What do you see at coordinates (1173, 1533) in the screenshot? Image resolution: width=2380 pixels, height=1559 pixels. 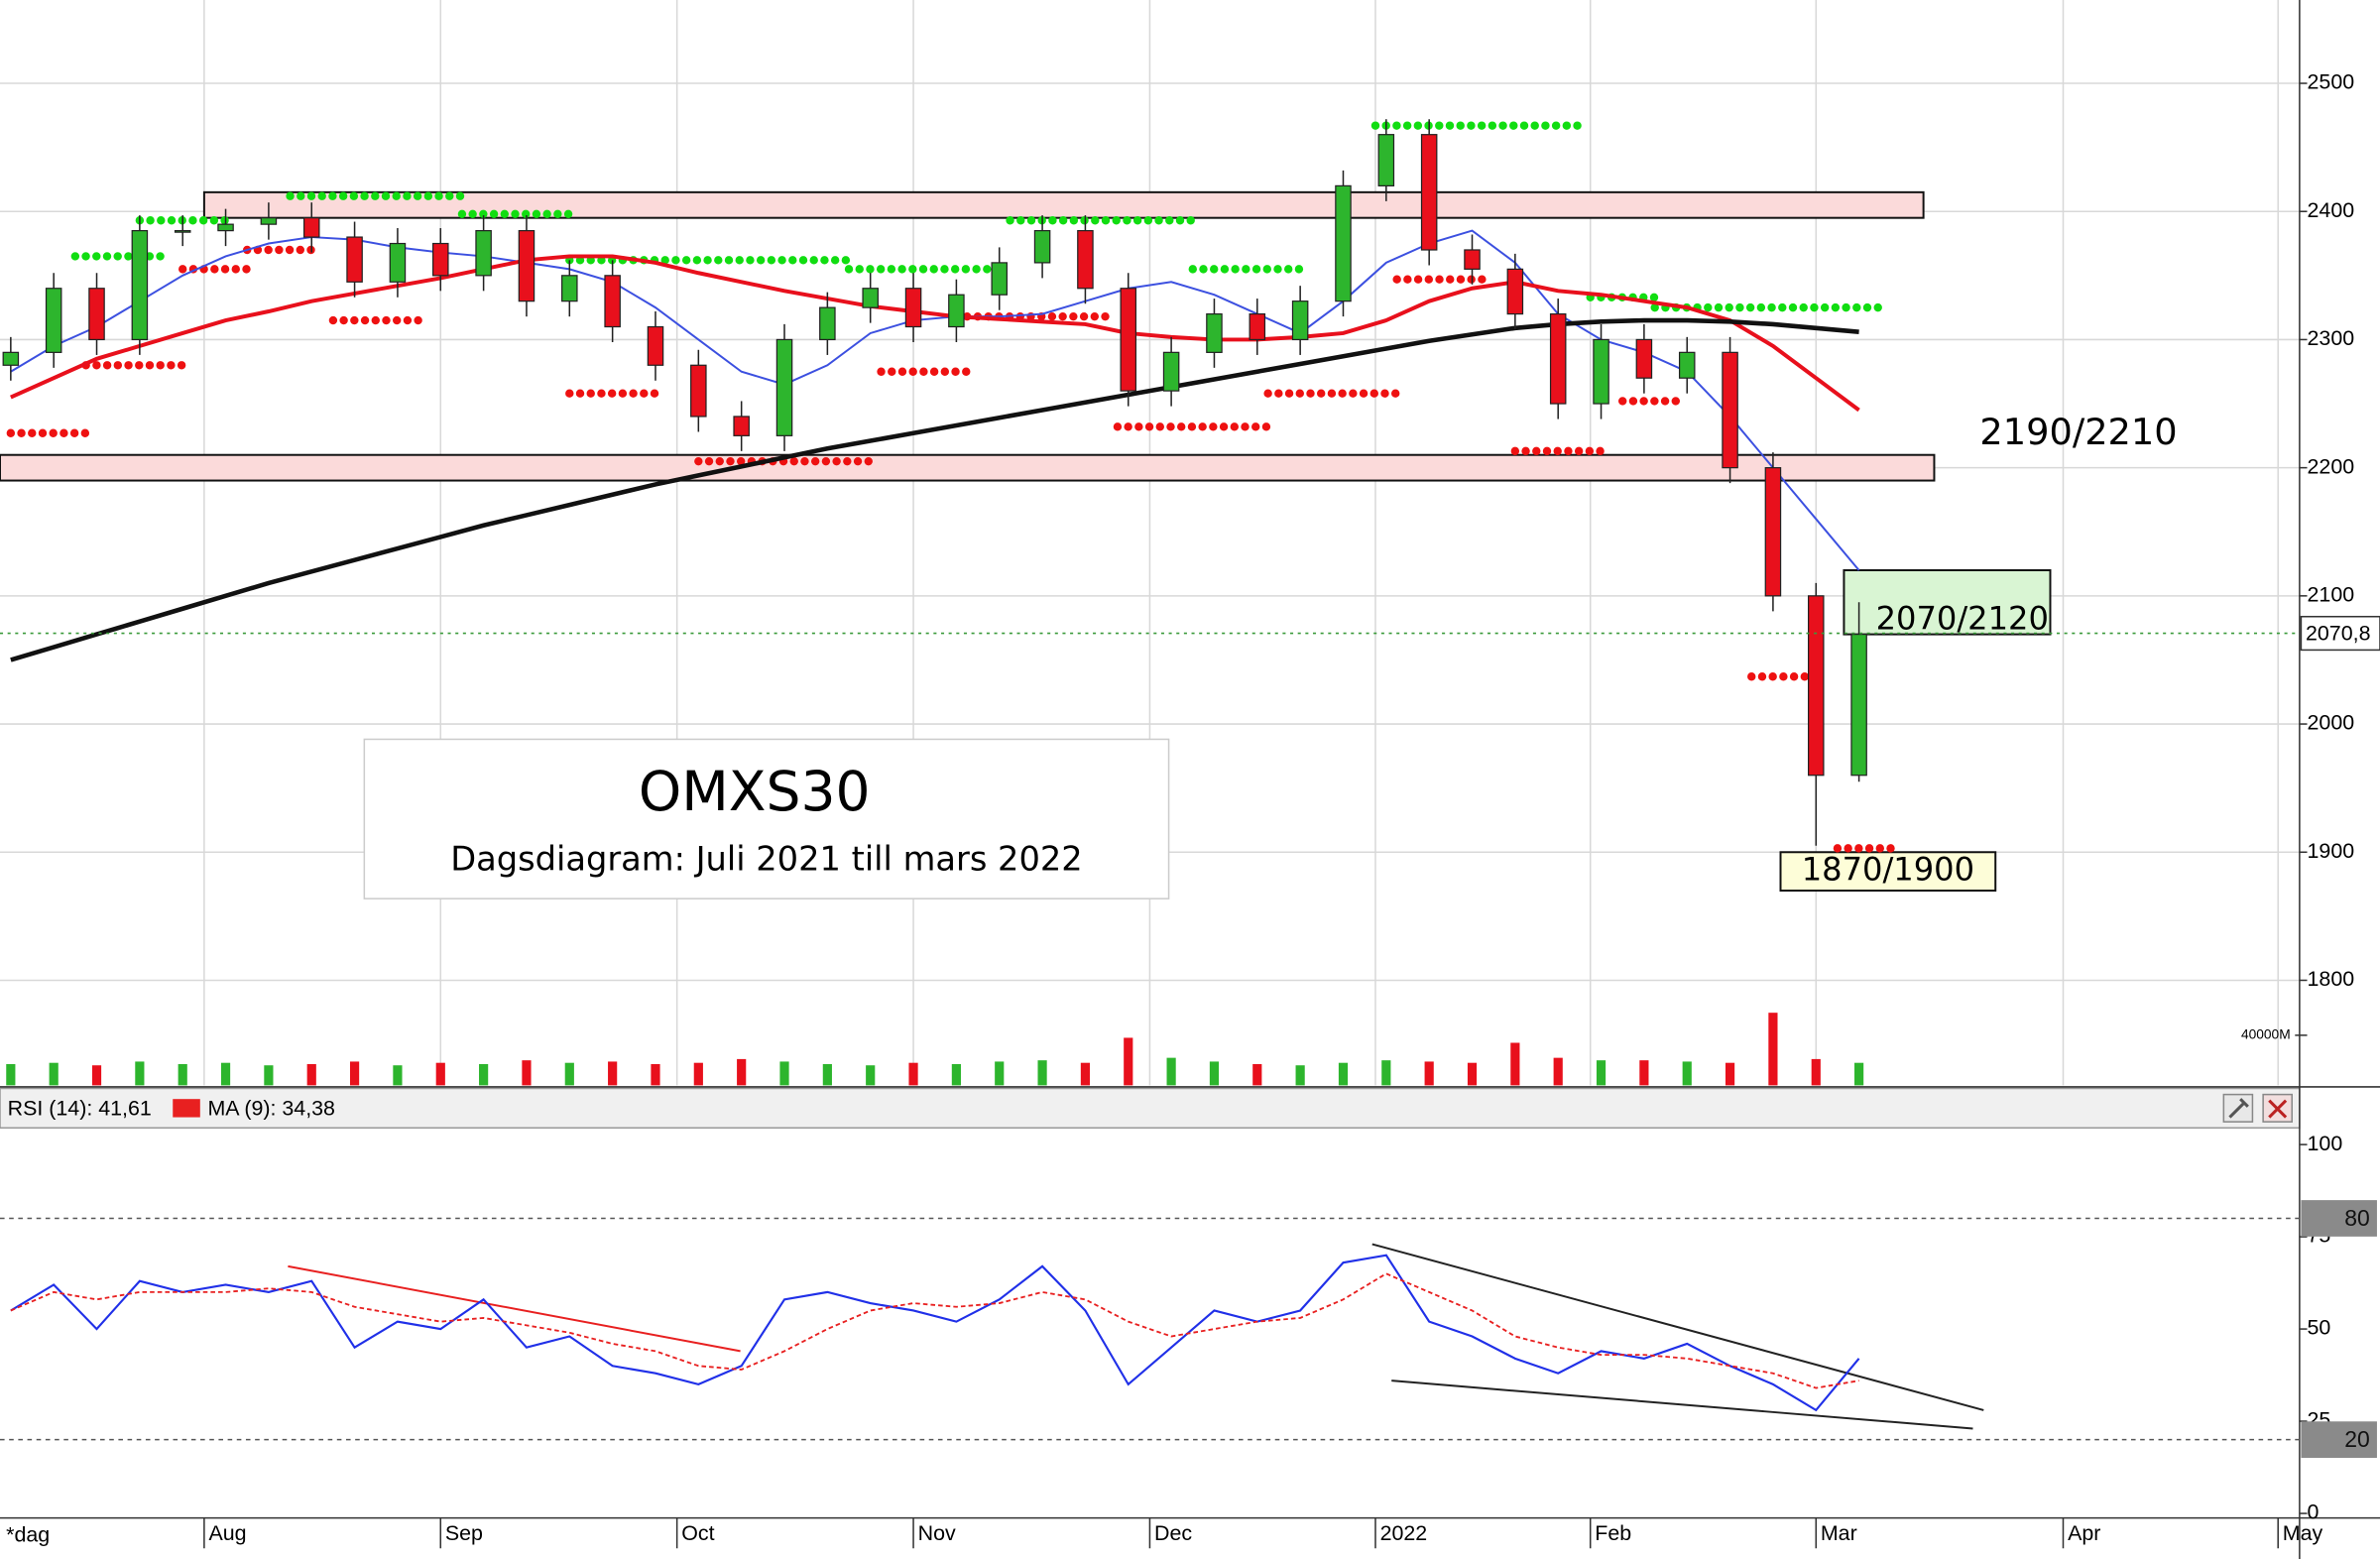 I see `x-tick-label: Dec` at bounding box center [1173, 1533].